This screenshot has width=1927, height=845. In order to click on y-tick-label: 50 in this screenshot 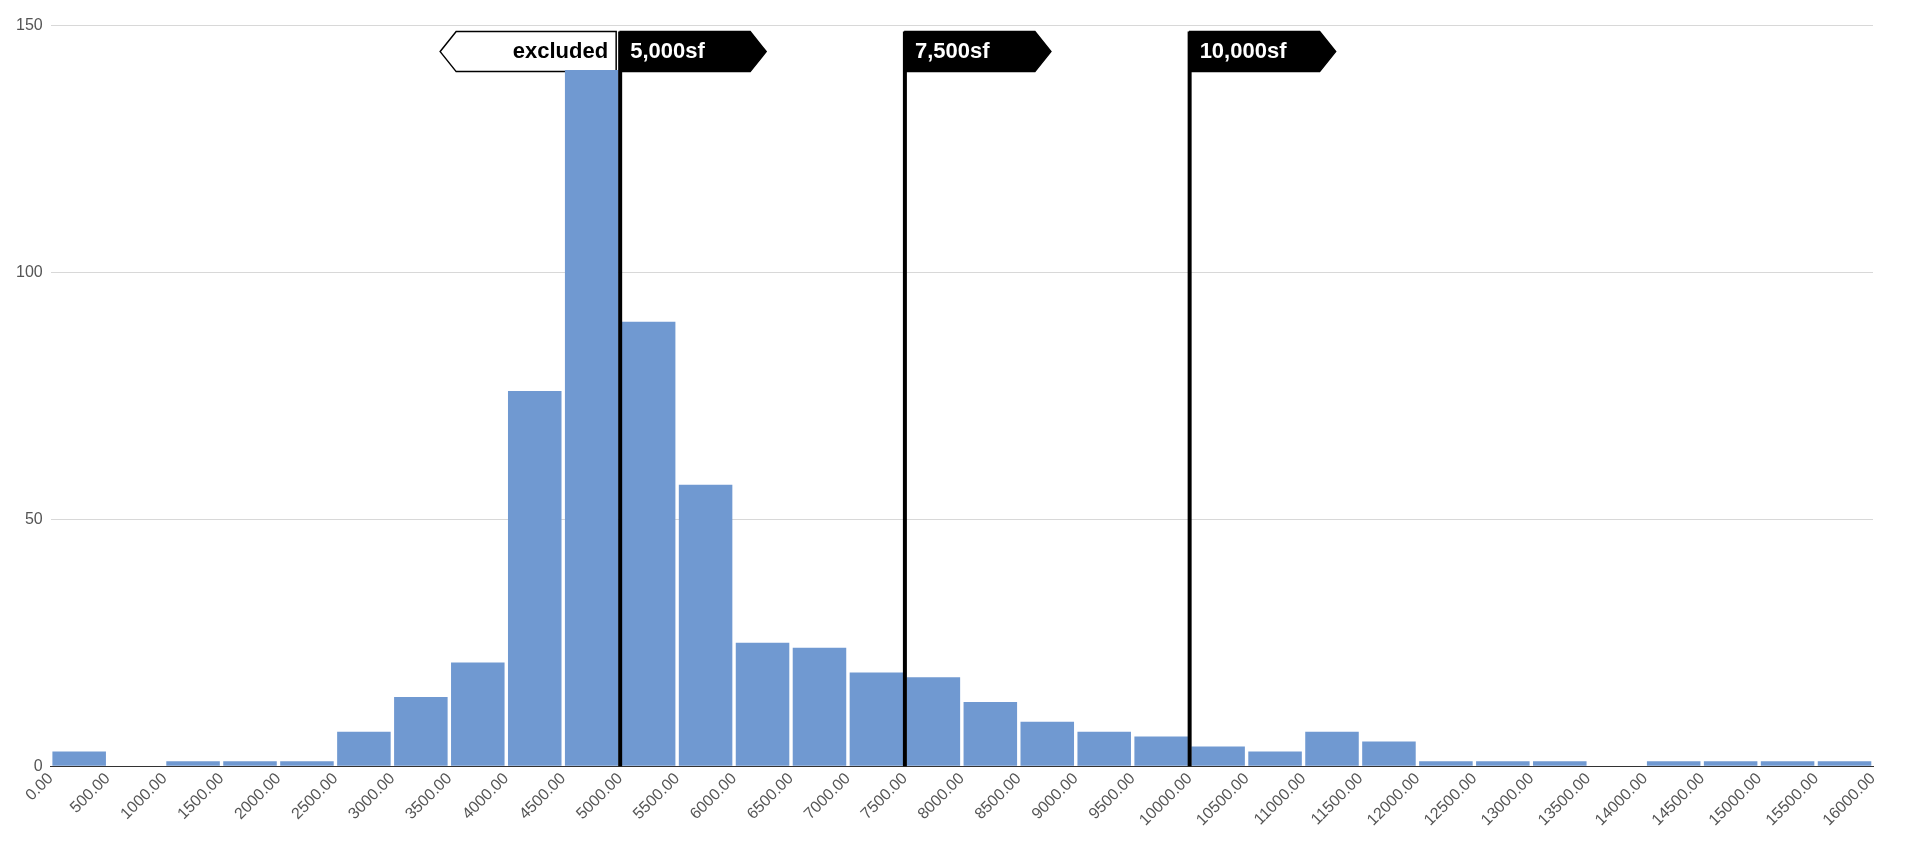, I will do `click(33, 518)`.